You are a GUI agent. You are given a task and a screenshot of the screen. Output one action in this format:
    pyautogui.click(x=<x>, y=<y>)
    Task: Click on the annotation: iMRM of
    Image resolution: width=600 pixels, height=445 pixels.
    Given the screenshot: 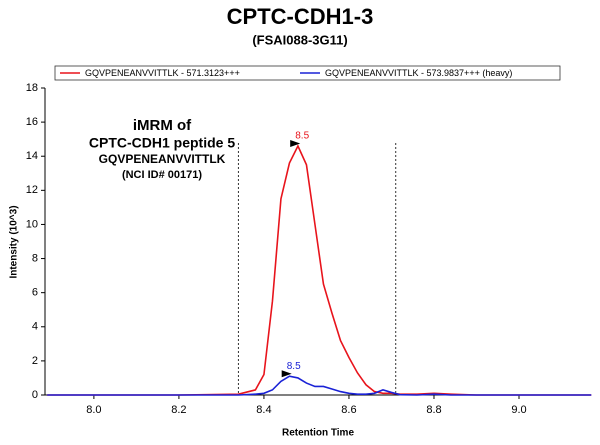 What is the action you would take?
    pyautogui.click(x=162, y=125)
    